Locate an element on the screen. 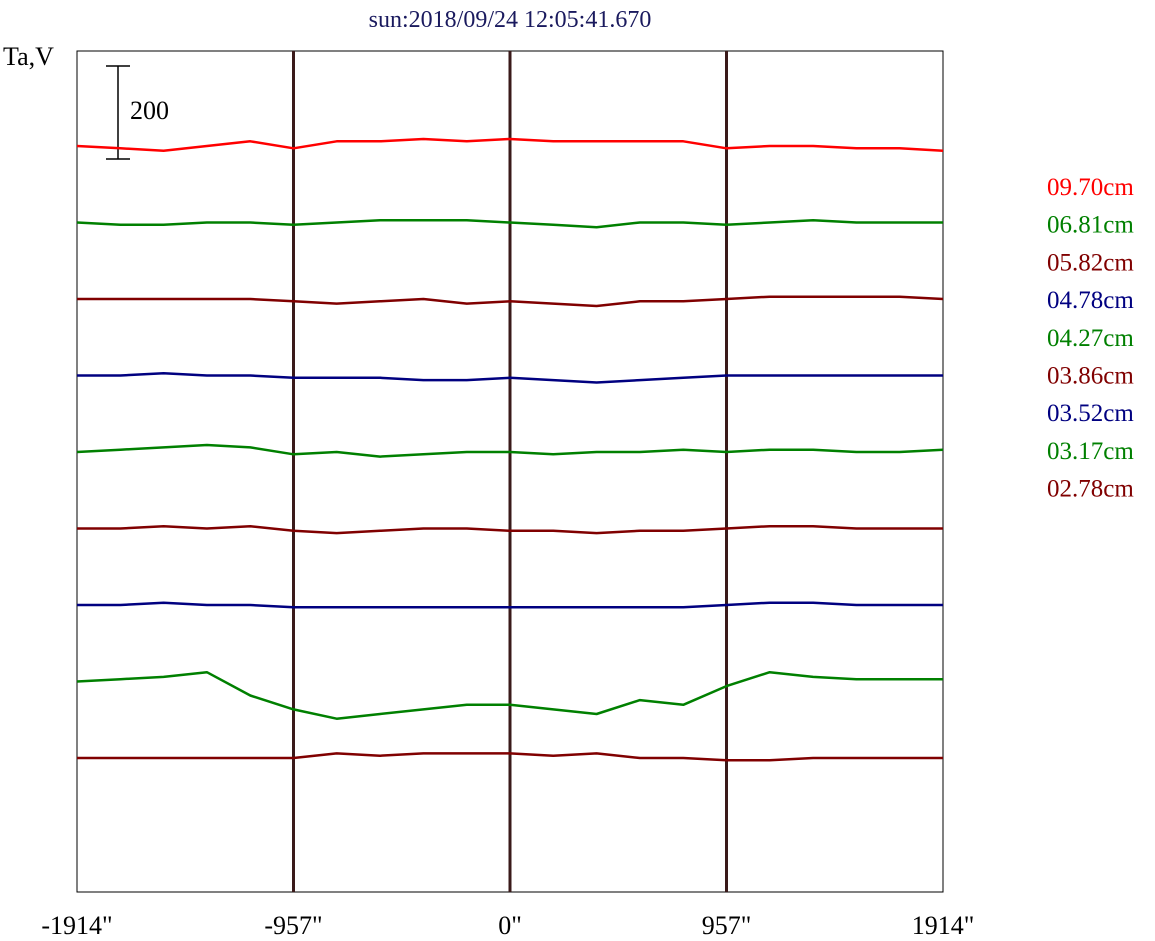  scale-bar: 200 is located at coordinates (137, 112).